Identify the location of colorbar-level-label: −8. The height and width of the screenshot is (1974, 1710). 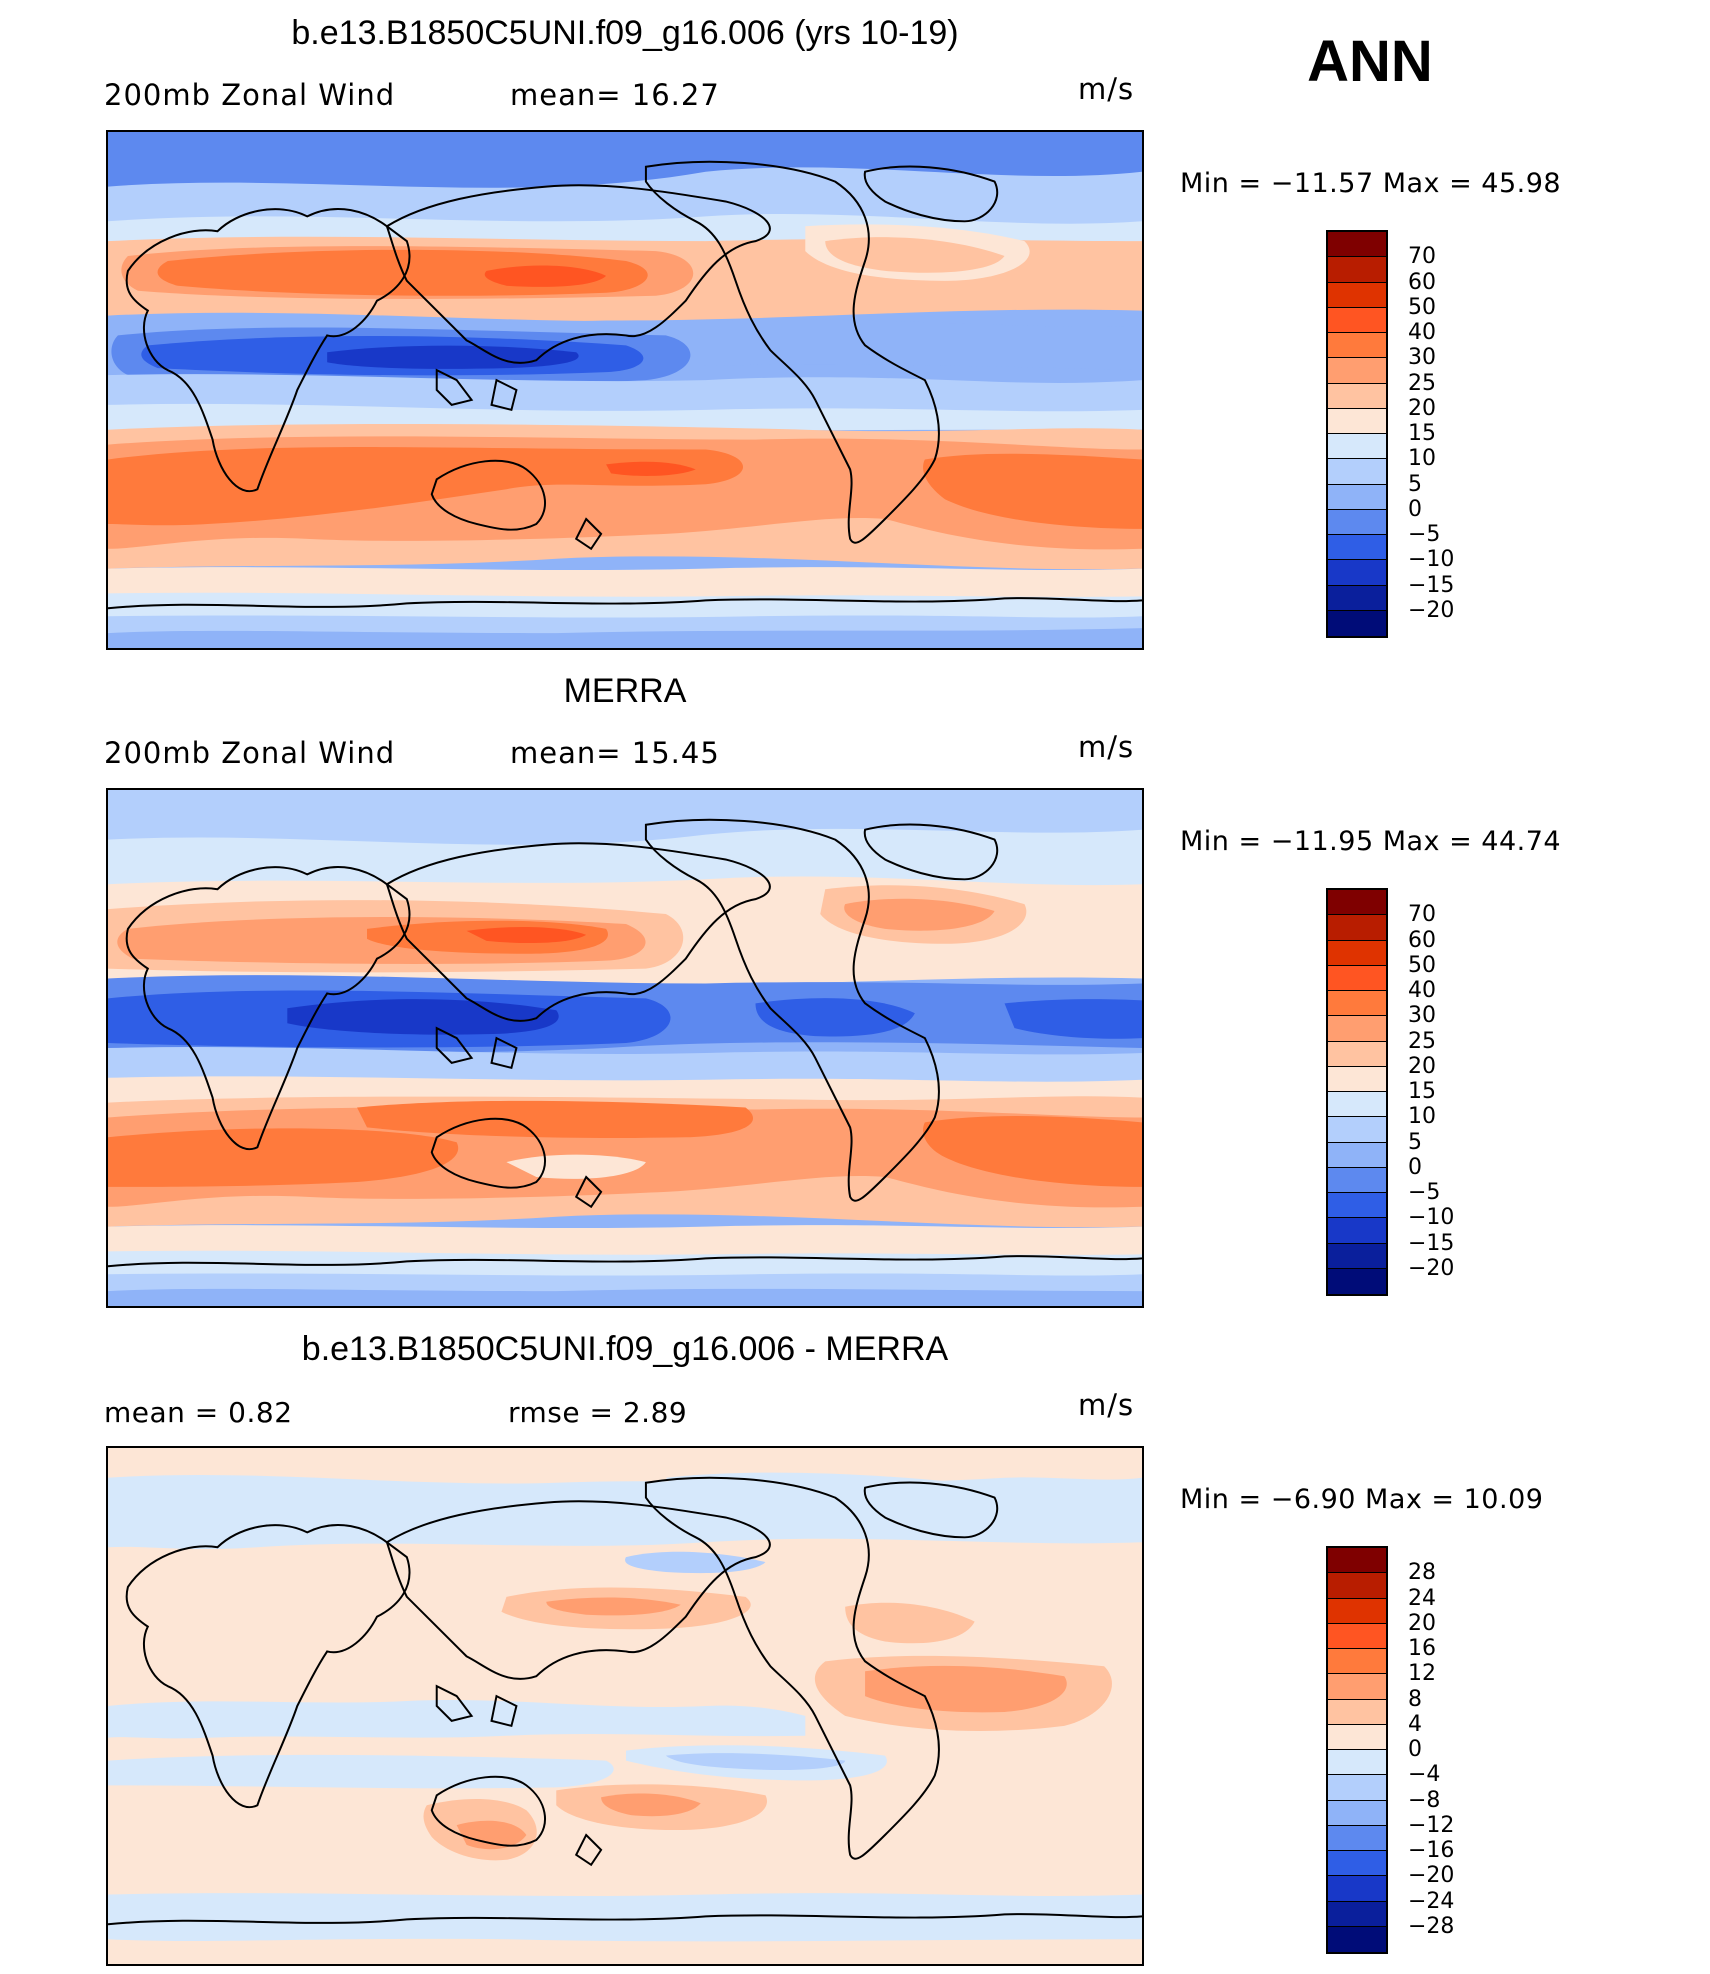
(1424, 1800).